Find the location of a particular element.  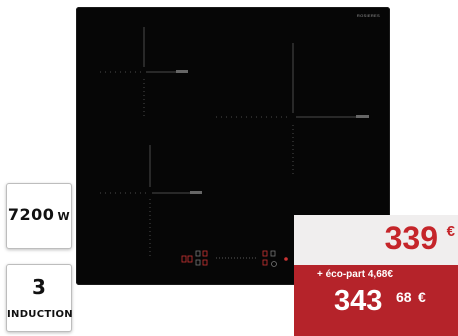

power-unit: W is located at coordinates (64, 216).